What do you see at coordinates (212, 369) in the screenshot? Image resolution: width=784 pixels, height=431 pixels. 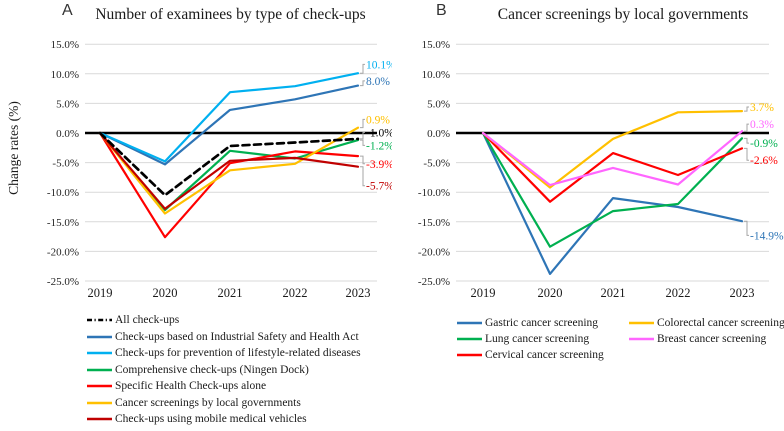 I see `legend-label: Comprehensive check-ups (Ningen Dock)` at bounding box center [212, 369].